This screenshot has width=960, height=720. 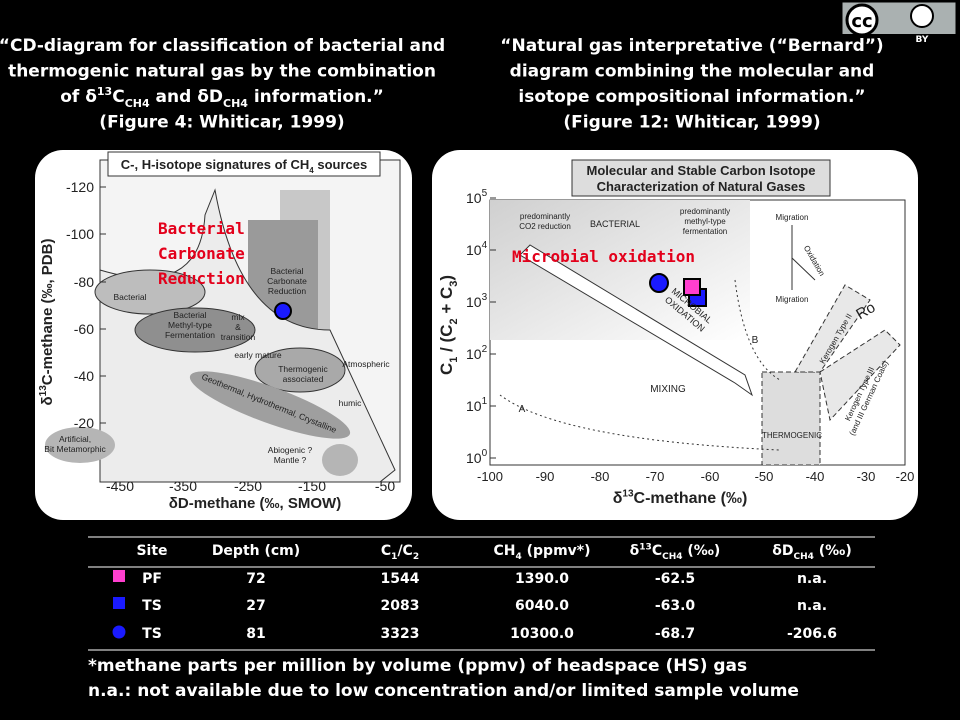 I want to click on bacterial-region, so click(x=150, y=292).